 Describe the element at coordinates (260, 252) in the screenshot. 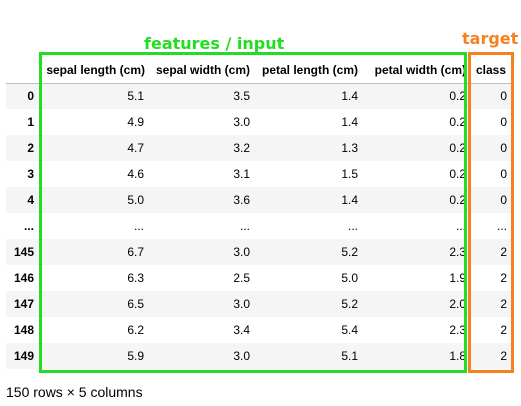

I see `table-row: 145 6.7 3.0 5.2 2.3 2` at that location.